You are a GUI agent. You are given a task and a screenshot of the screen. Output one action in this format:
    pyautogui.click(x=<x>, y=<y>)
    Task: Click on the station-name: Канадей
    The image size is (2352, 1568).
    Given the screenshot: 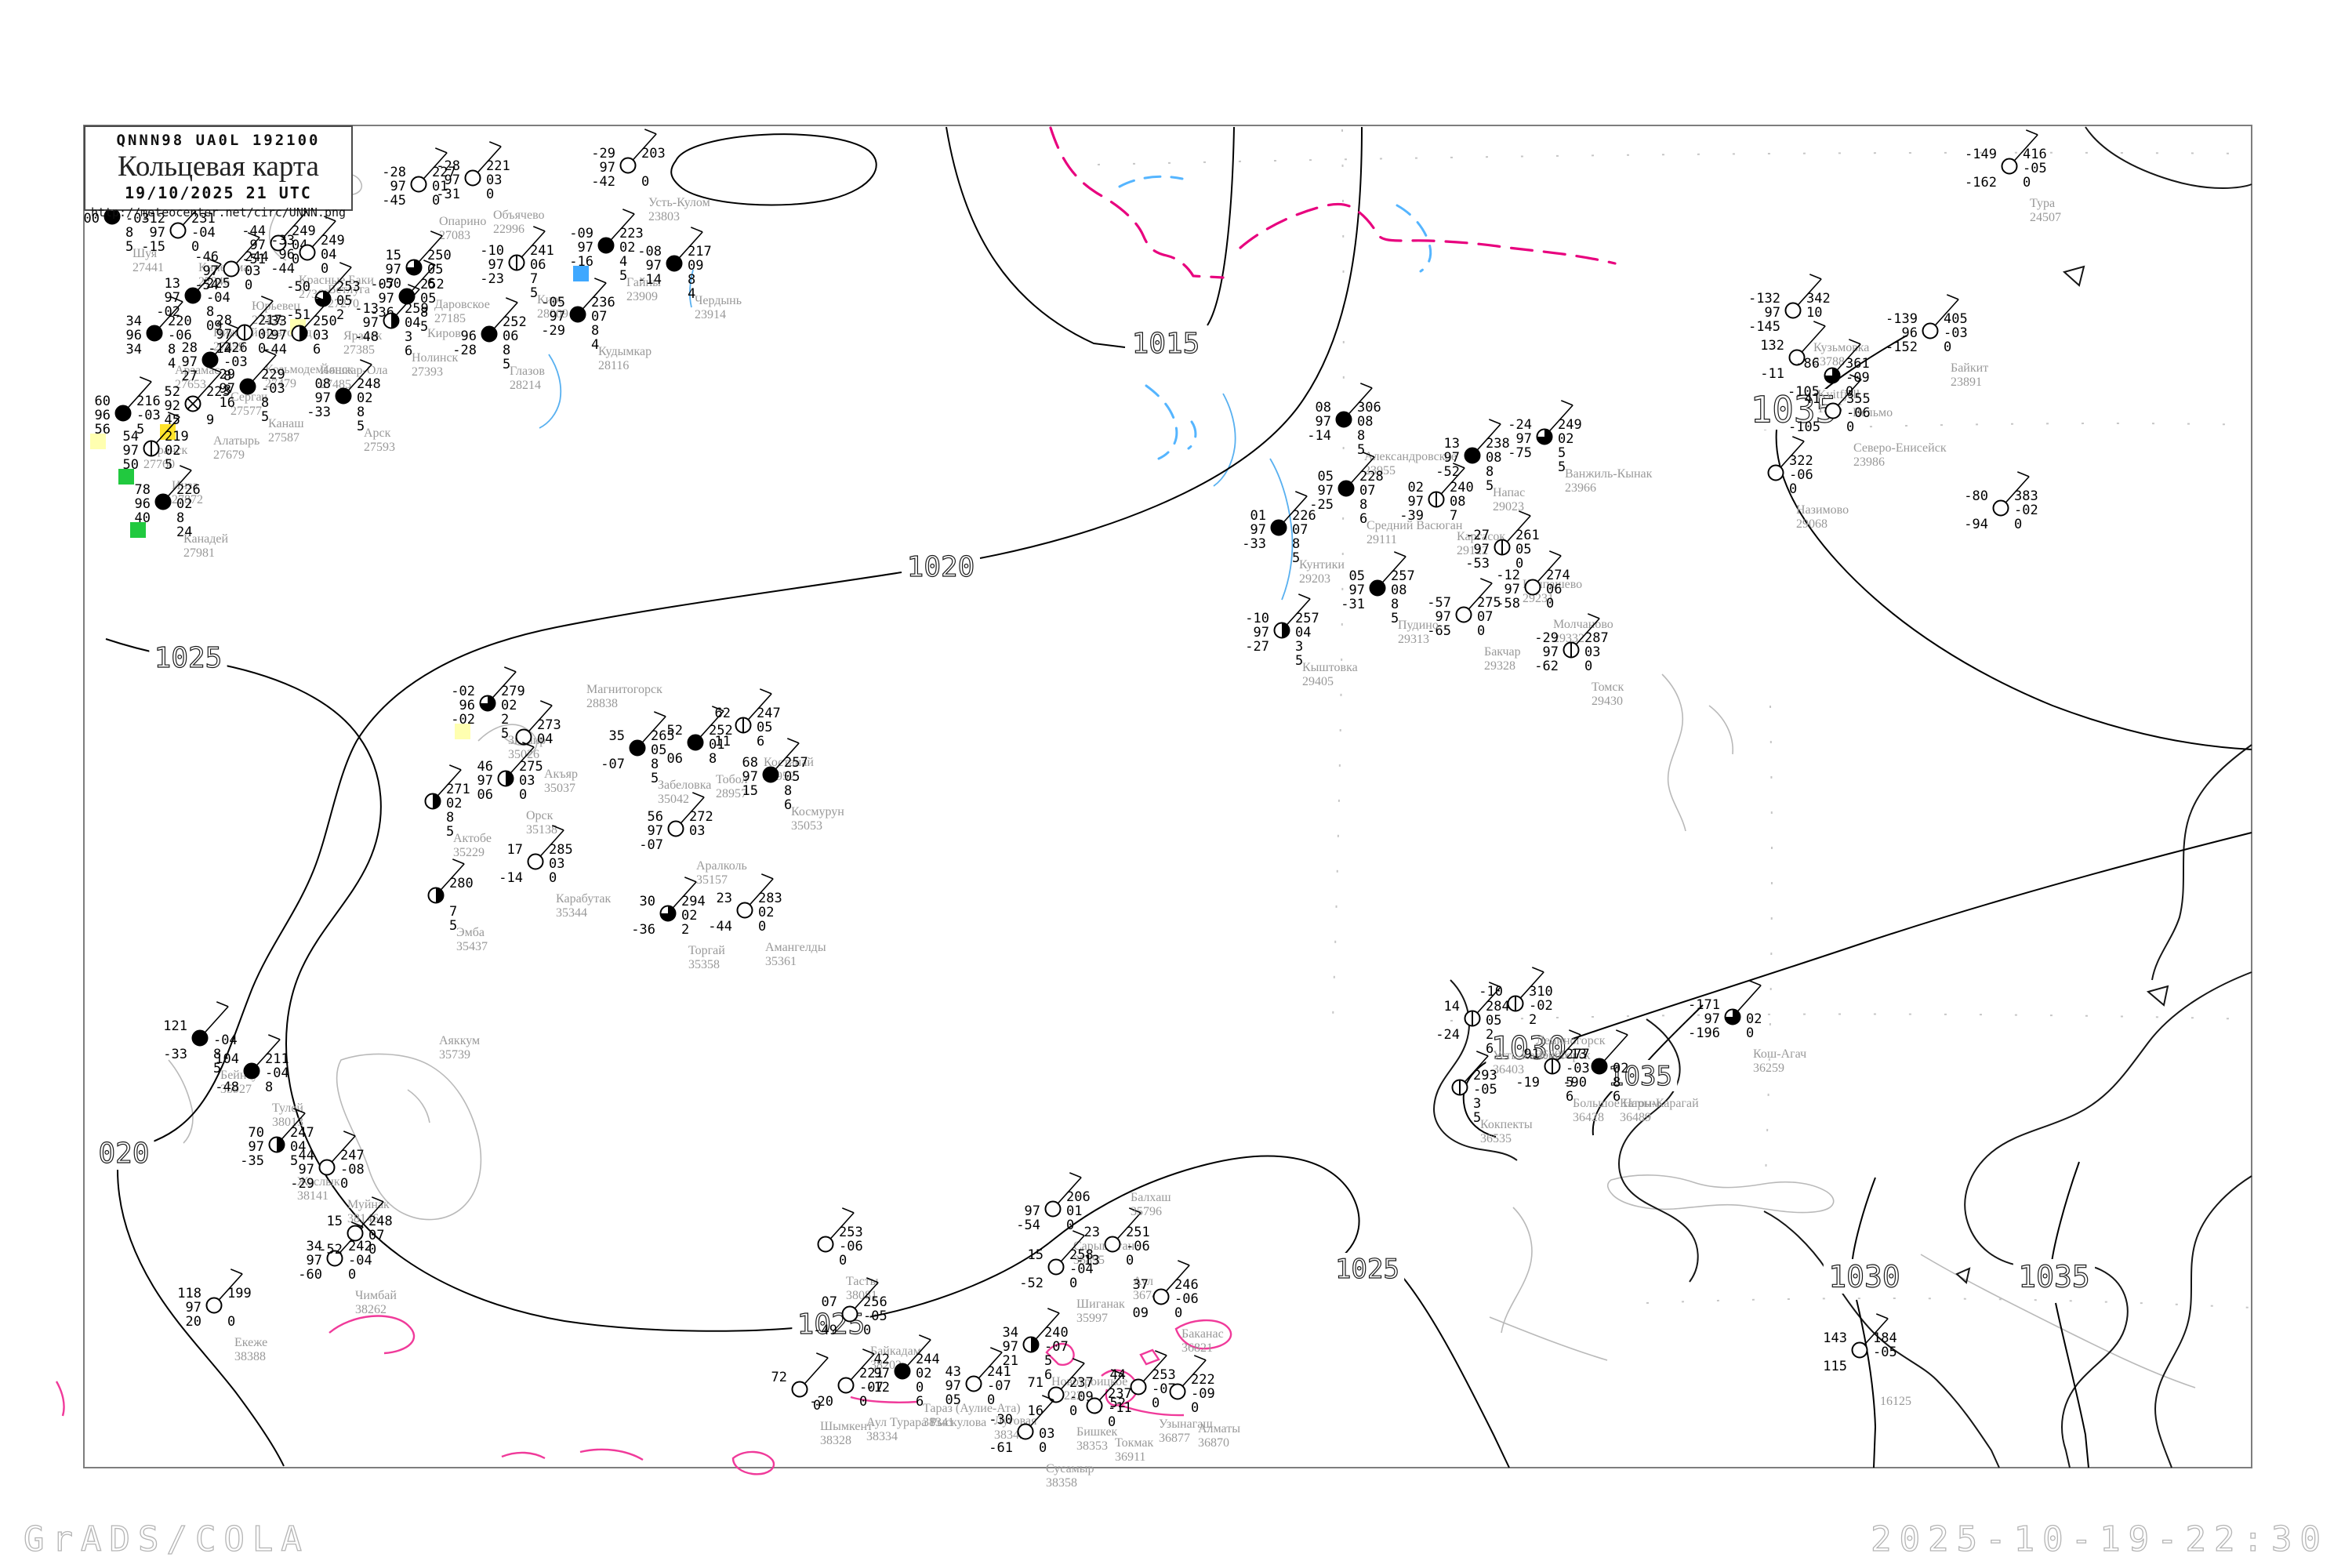 What is the action you would take?
    pyautogui.click(x=205, y=539)
    